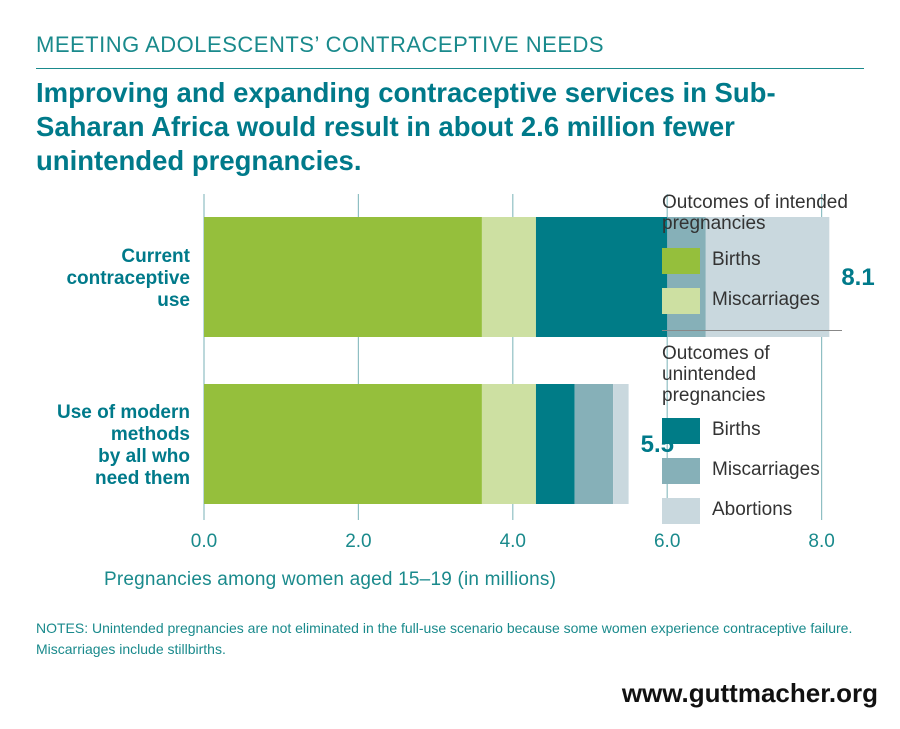 This screenshot has width=900, height=729. What do you see at coordinates (752, 330) in the screenshot?
I see `legend-divider` at bounding box center [752, 330].